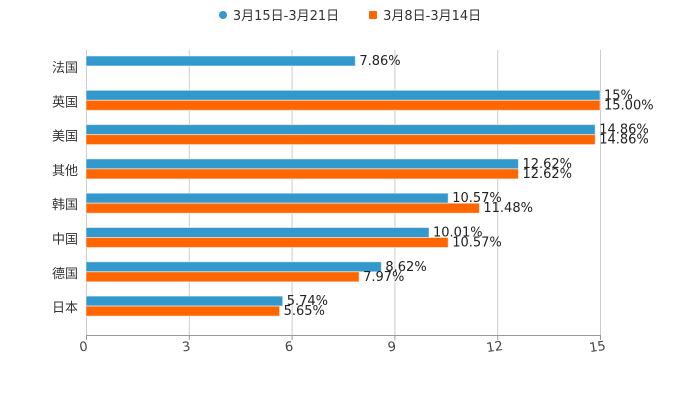 This screenshot has height=400, width=700. Describe the element at coordinates (618, 95) in the screenshot. I see `bar-value-label: 15%` at that location.